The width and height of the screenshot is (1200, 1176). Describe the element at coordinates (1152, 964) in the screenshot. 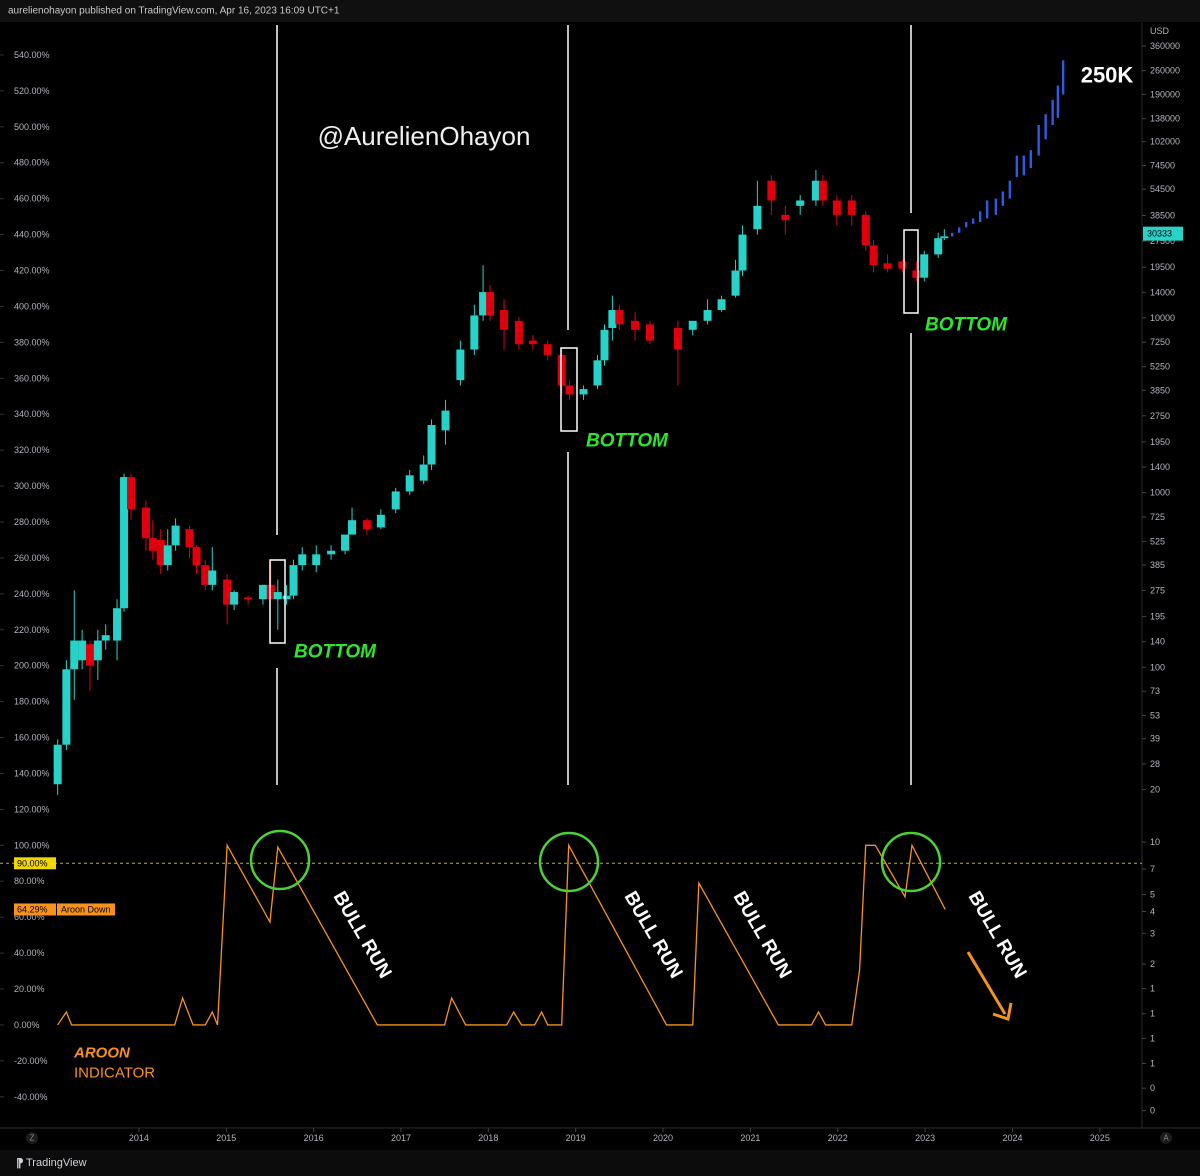

I see `y2-tick-label: 2` at that location.